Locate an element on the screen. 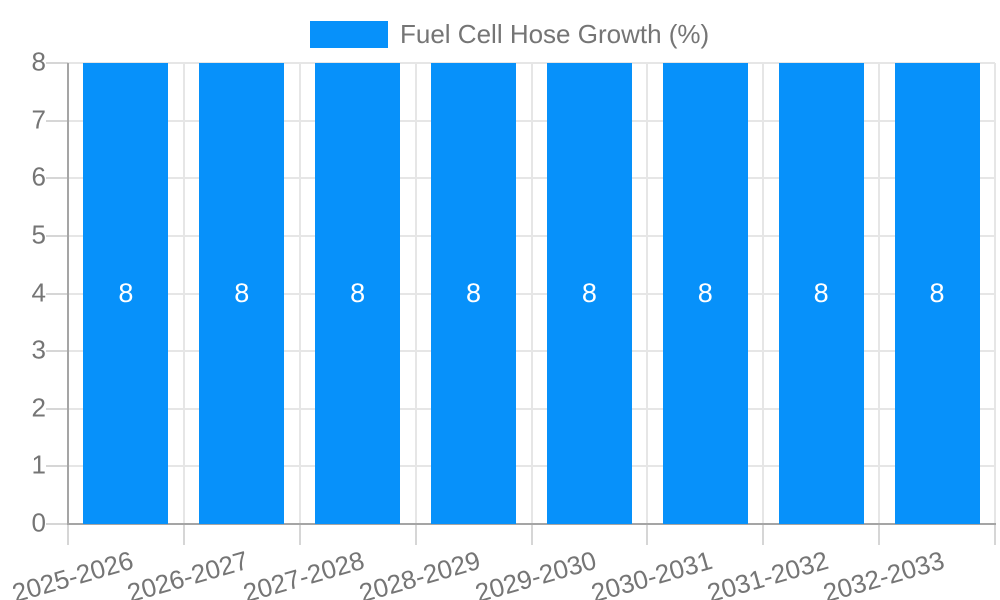  x-tick-label: 2026-2027 is located at coordinates (188, 572).